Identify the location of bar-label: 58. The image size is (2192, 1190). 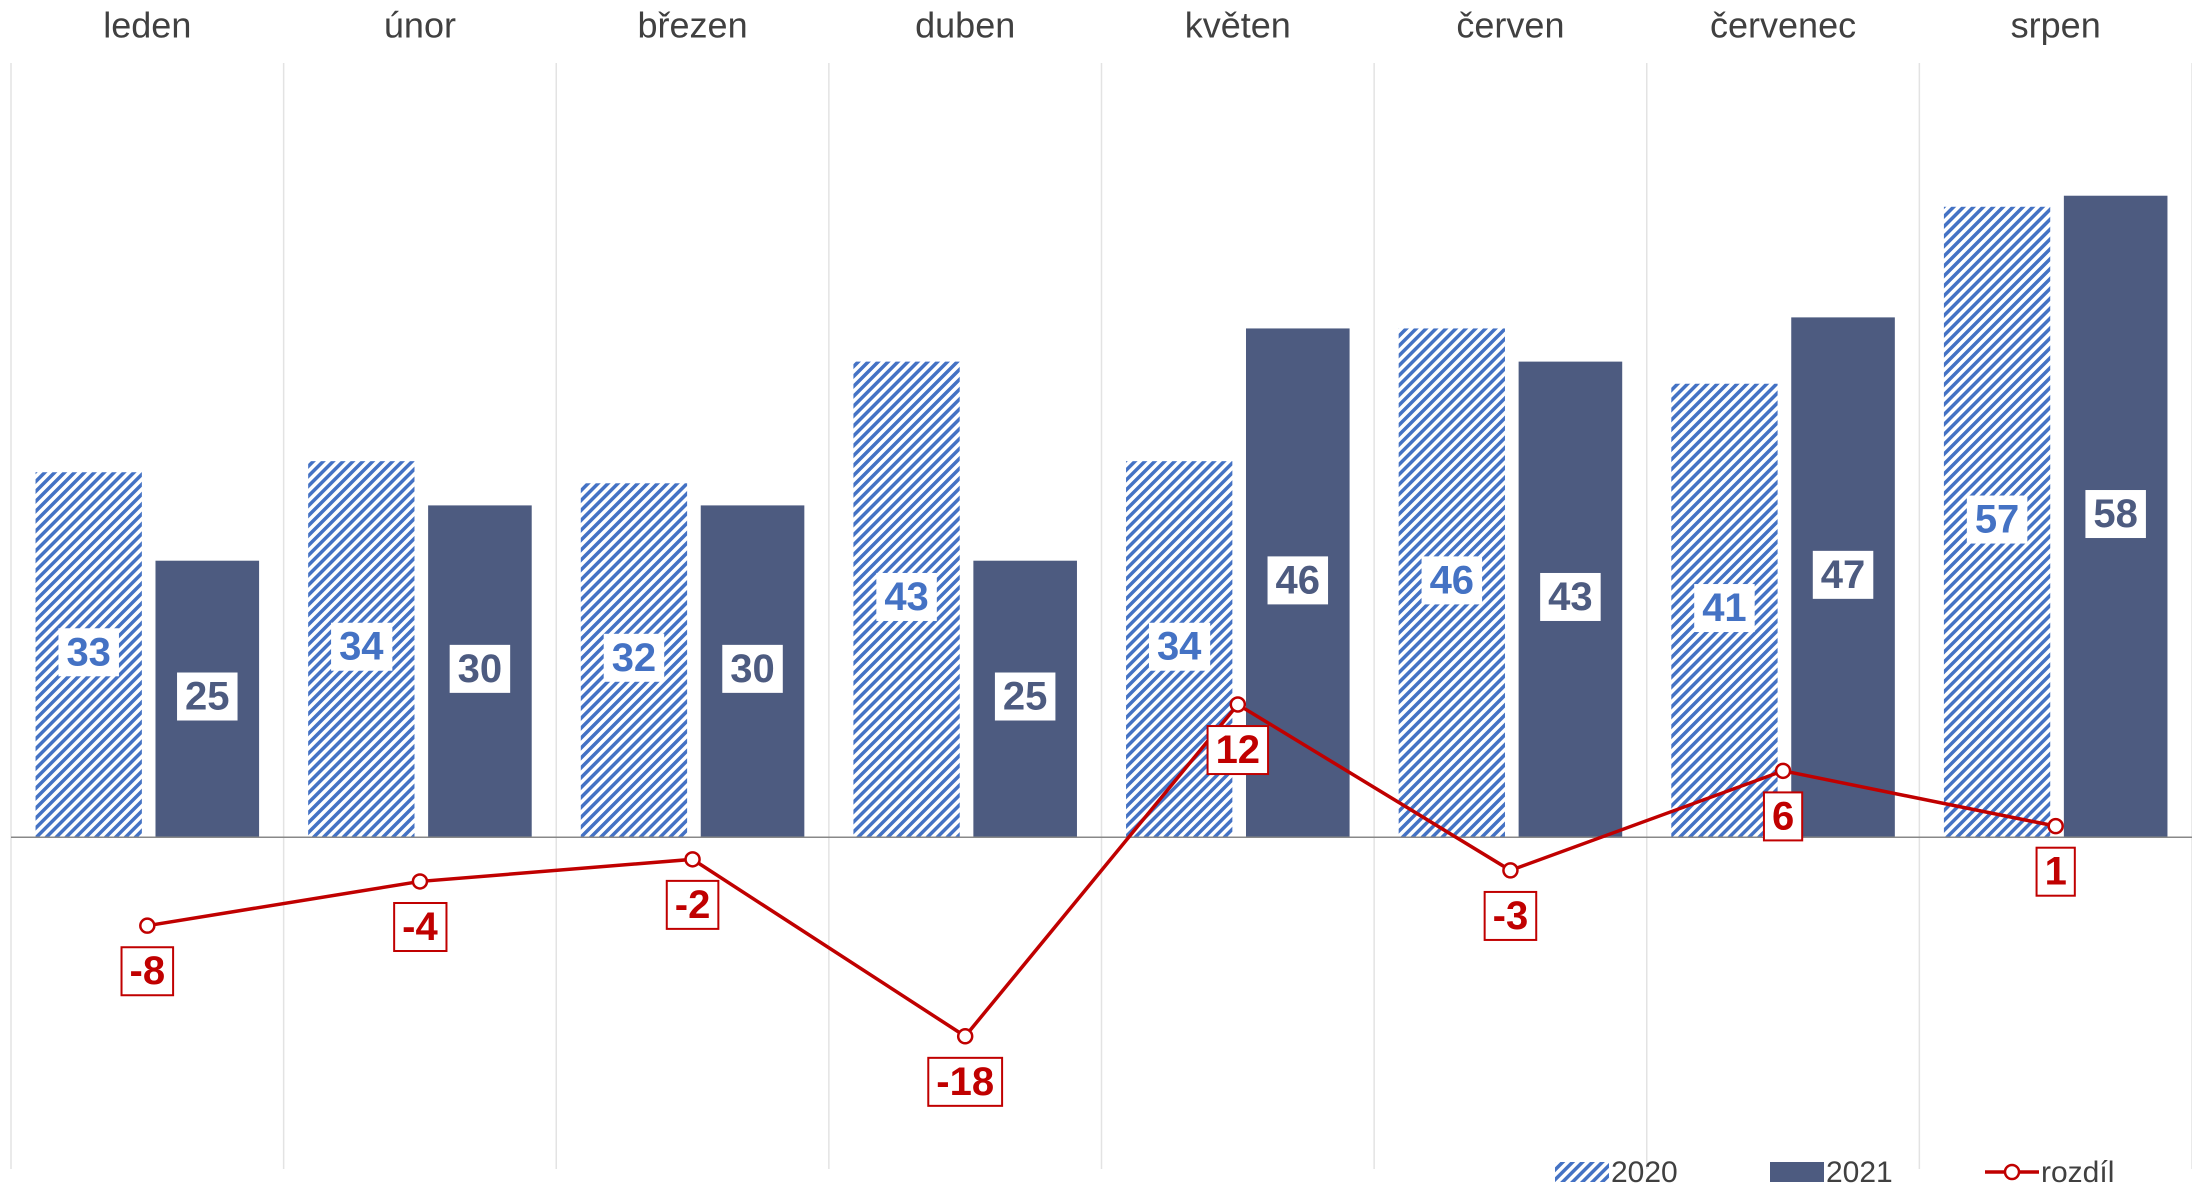
(2115, 514).